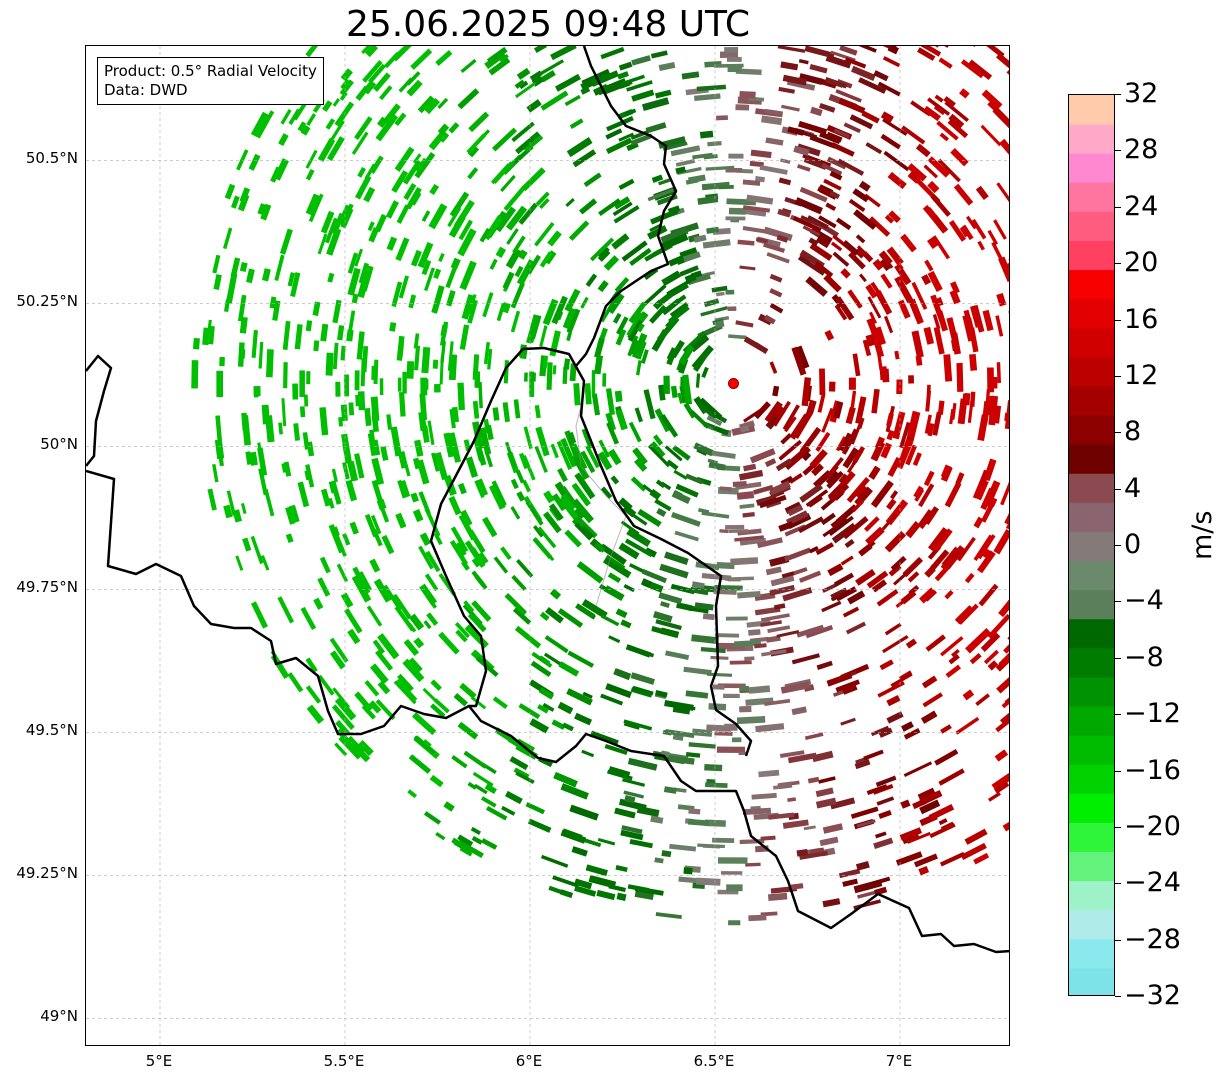 The image size is (1225, 1081). Describe the element at coordinates (51, 730) in the screenshot. I see `lat-tick-label: 49.5°N` at that location.